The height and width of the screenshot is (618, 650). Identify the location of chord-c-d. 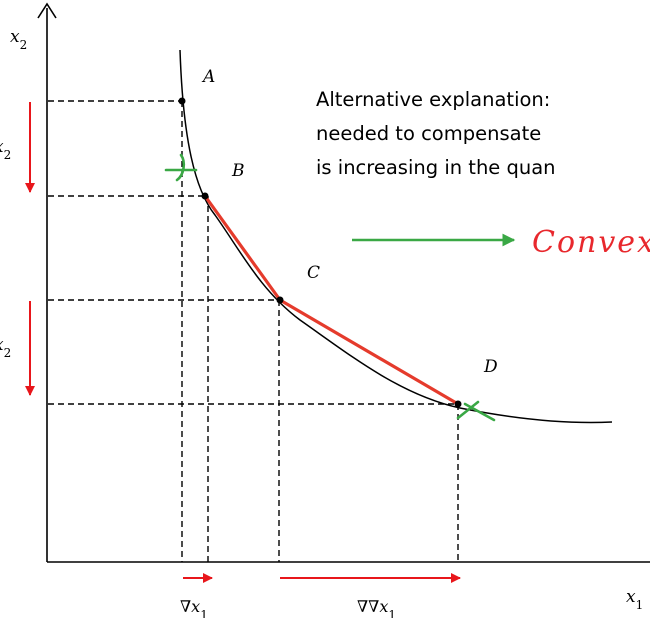
(369, 352).